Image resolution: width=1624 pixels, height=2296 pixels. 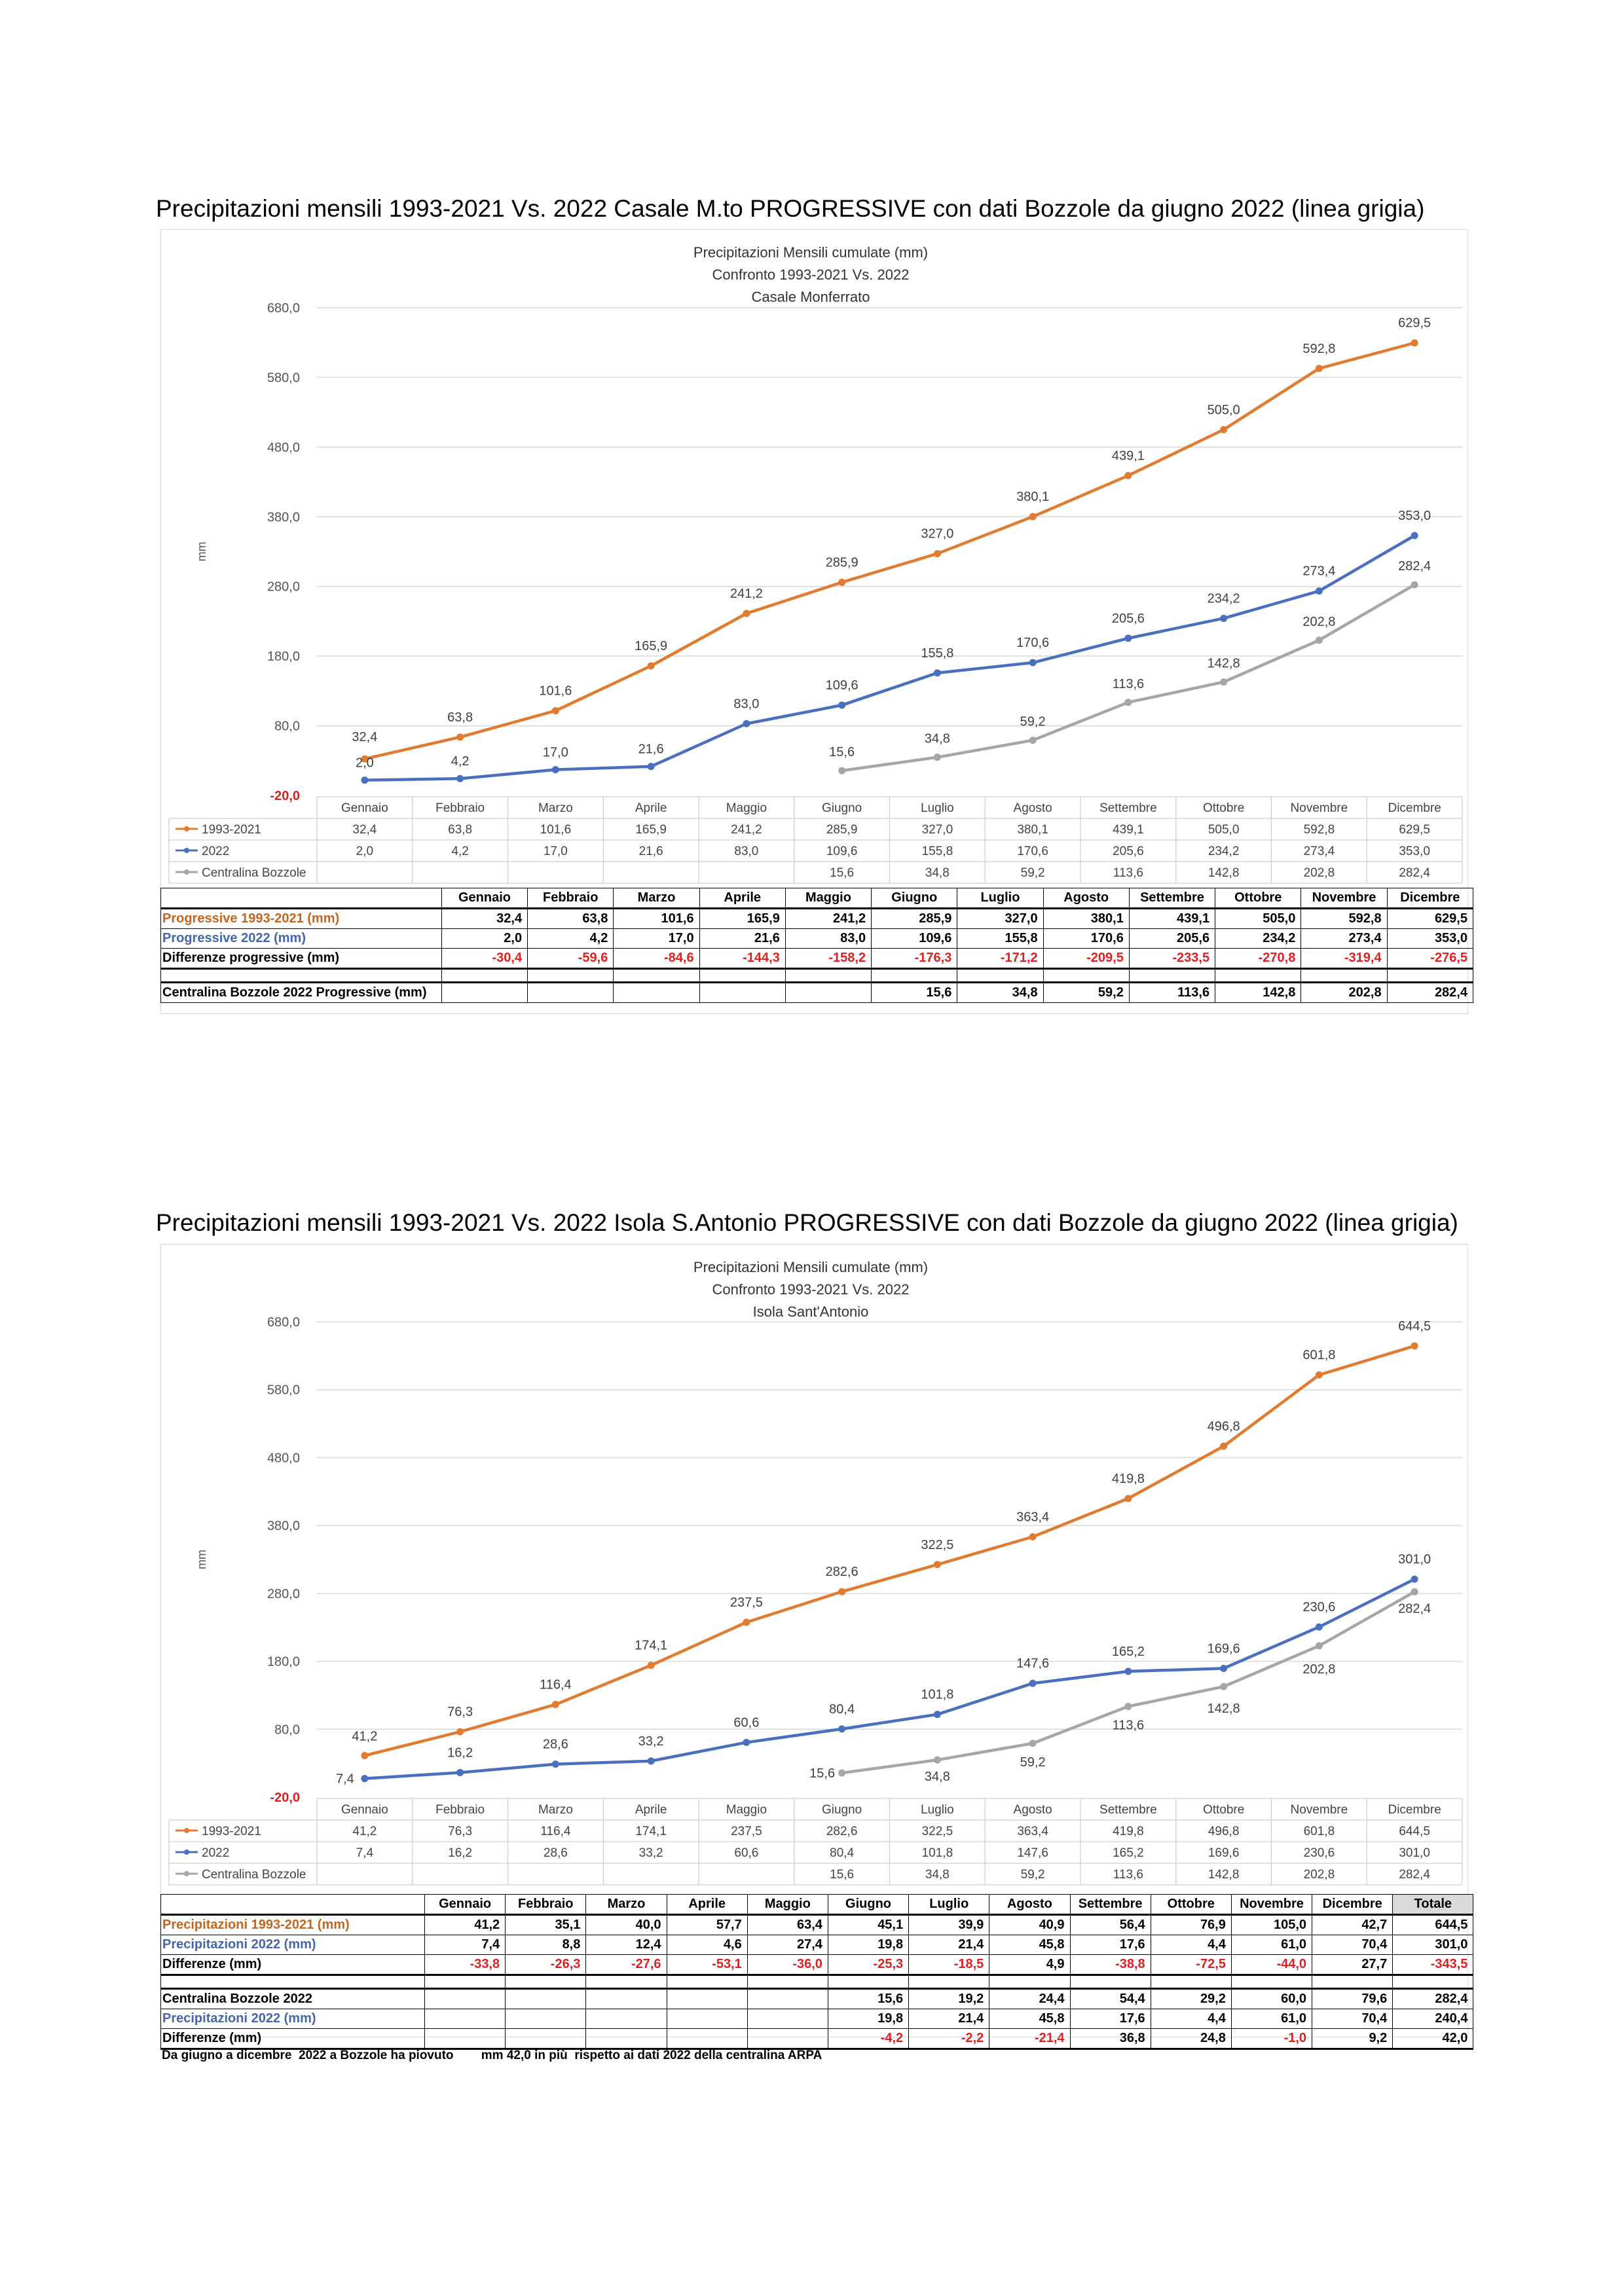 What do you see at coordinates (937, 830) in the screenshot?
I see `data-table-cell: 327,0` at bounding box center [937, 830].